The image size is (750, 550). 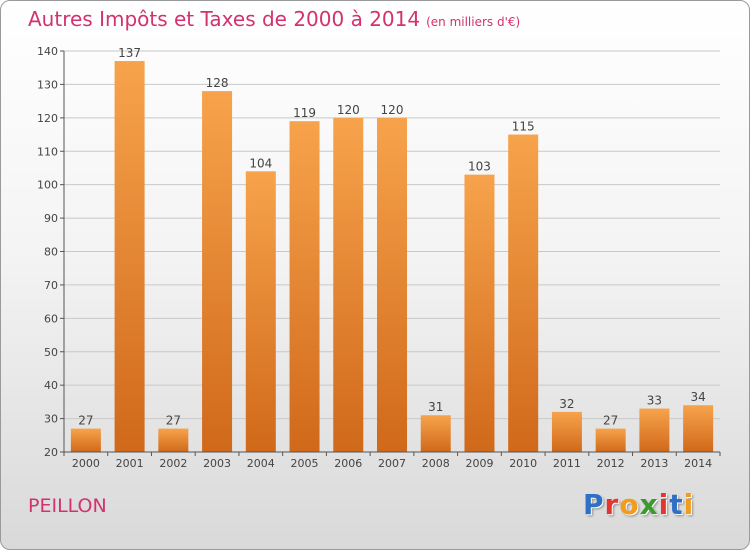 I want to click on data-label: 103, so click(x=479, y=167).